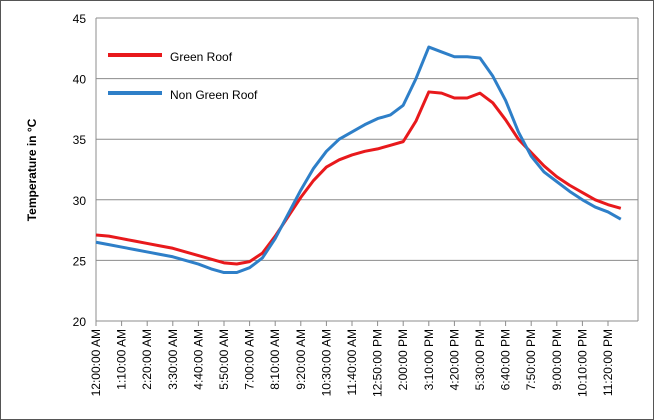 Image resolution: width=654 pixels, height=420 pixels. What do you see at coordinates (531, 359) in the screenshot?
I see `x-tick-label: 7:50:00 PM` at bounding box center [531, 359].